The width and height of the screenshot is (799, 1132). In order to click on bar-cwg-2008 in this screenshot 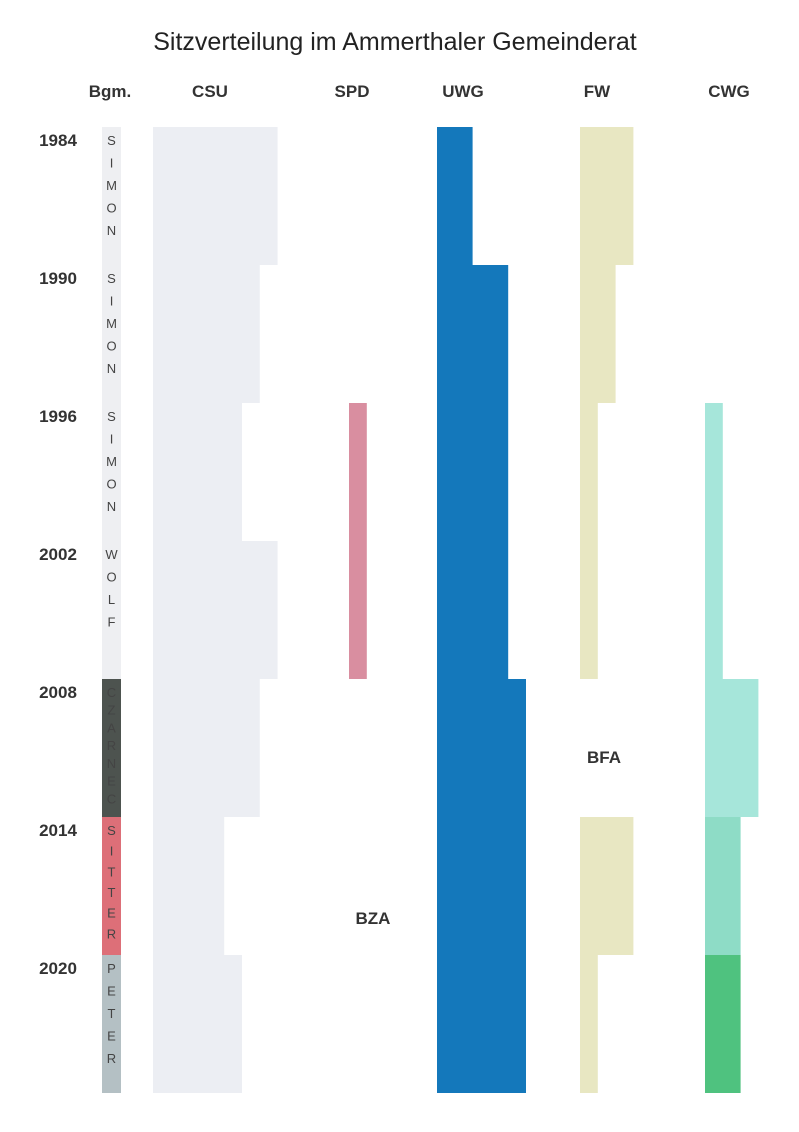, I will do `click(732, 748)`.